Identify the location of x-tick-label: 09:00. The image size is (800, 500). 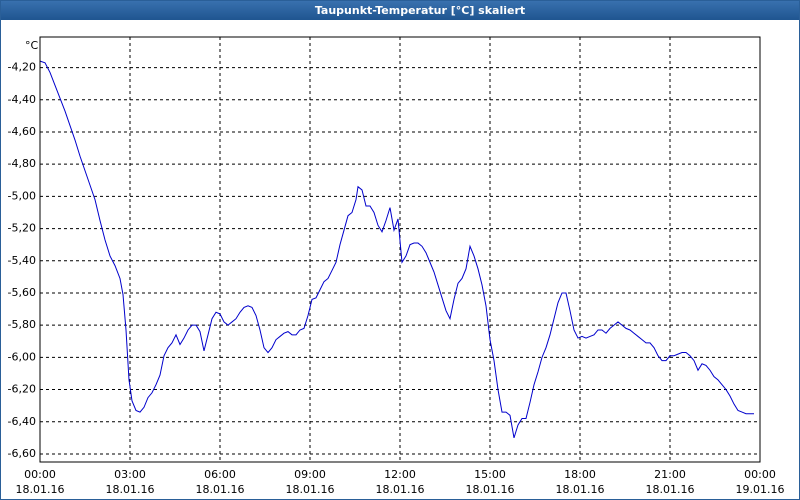
(310, 474).